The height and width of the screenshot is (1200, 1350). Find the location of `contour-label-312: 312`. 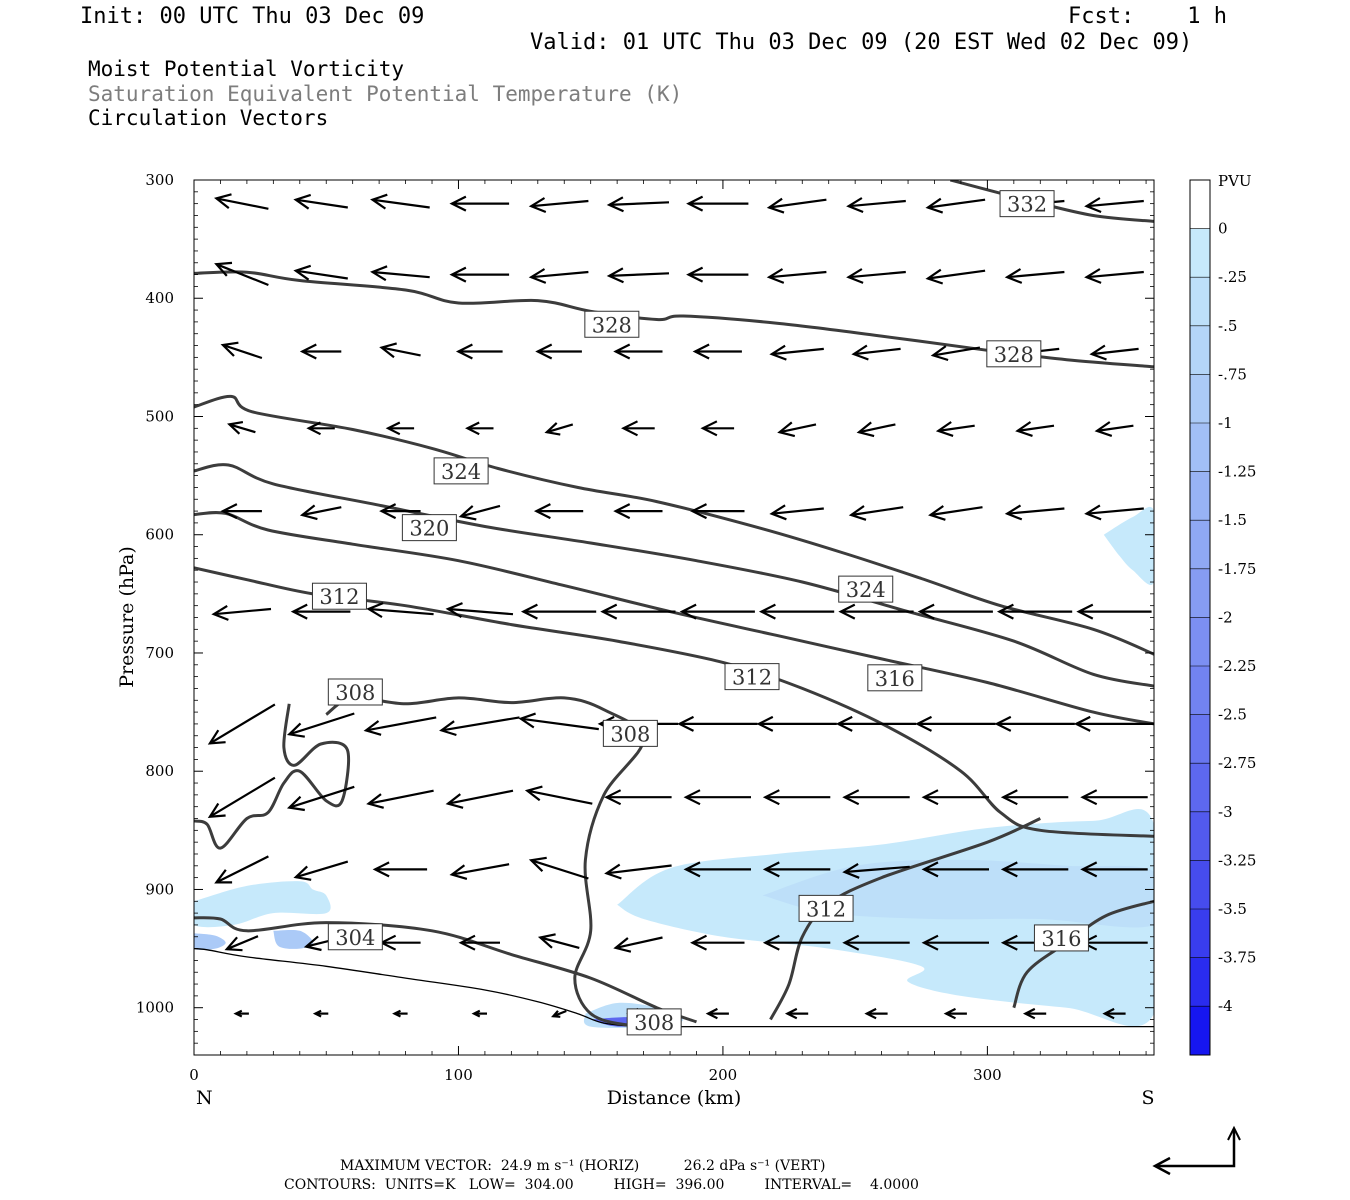

contour-label-312: 312 is located at coordinates (752, 677).